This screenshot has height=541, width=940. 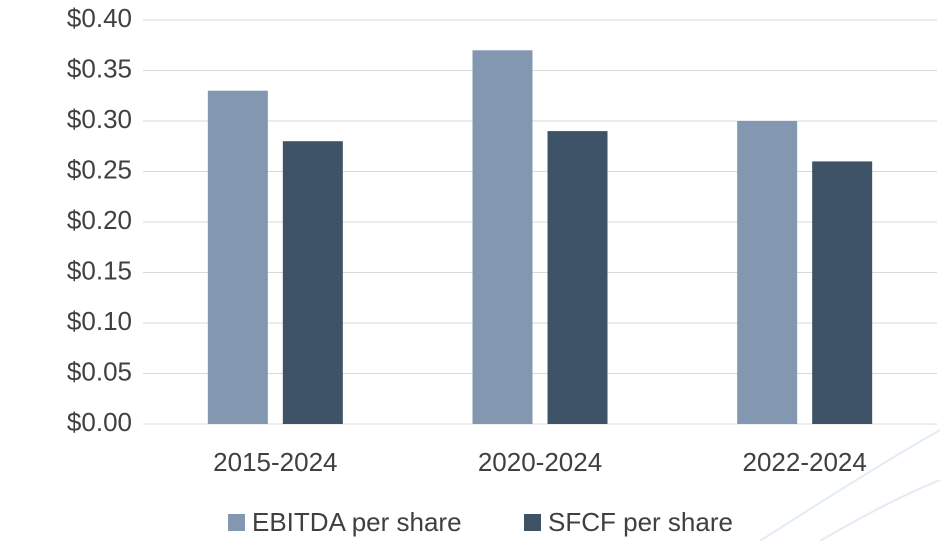 What do you see at coordinates (99, 220) in the screenshot?
I see `y-tick-label: $0.20` at bounding box center [99, 220].